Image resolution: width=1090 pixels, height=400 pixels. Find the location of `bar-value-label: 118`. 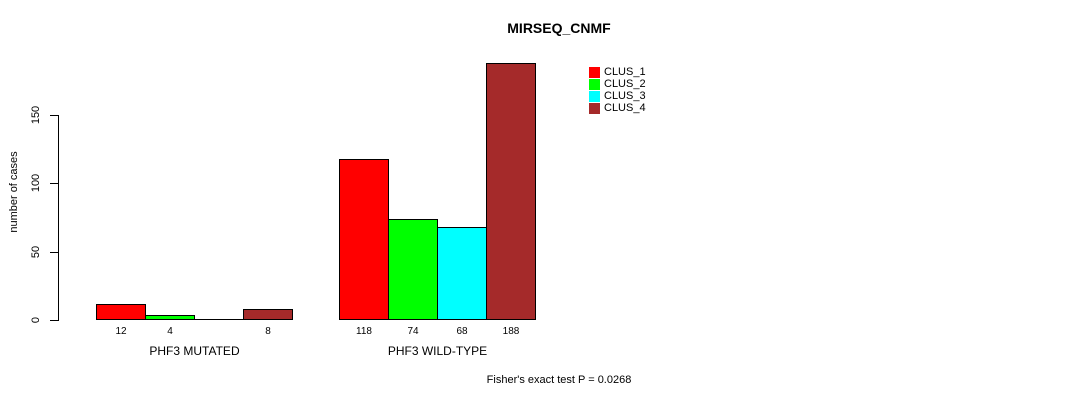

bar-value-label: 118 is located at coordinates (364, 331).